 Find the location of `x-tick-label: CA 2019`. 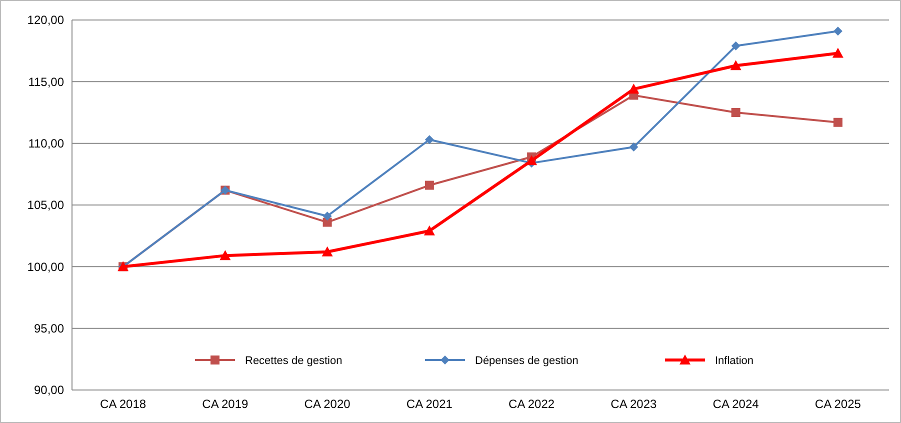

x-tick-label: CA 2019 is located at coordinates (225, 404).